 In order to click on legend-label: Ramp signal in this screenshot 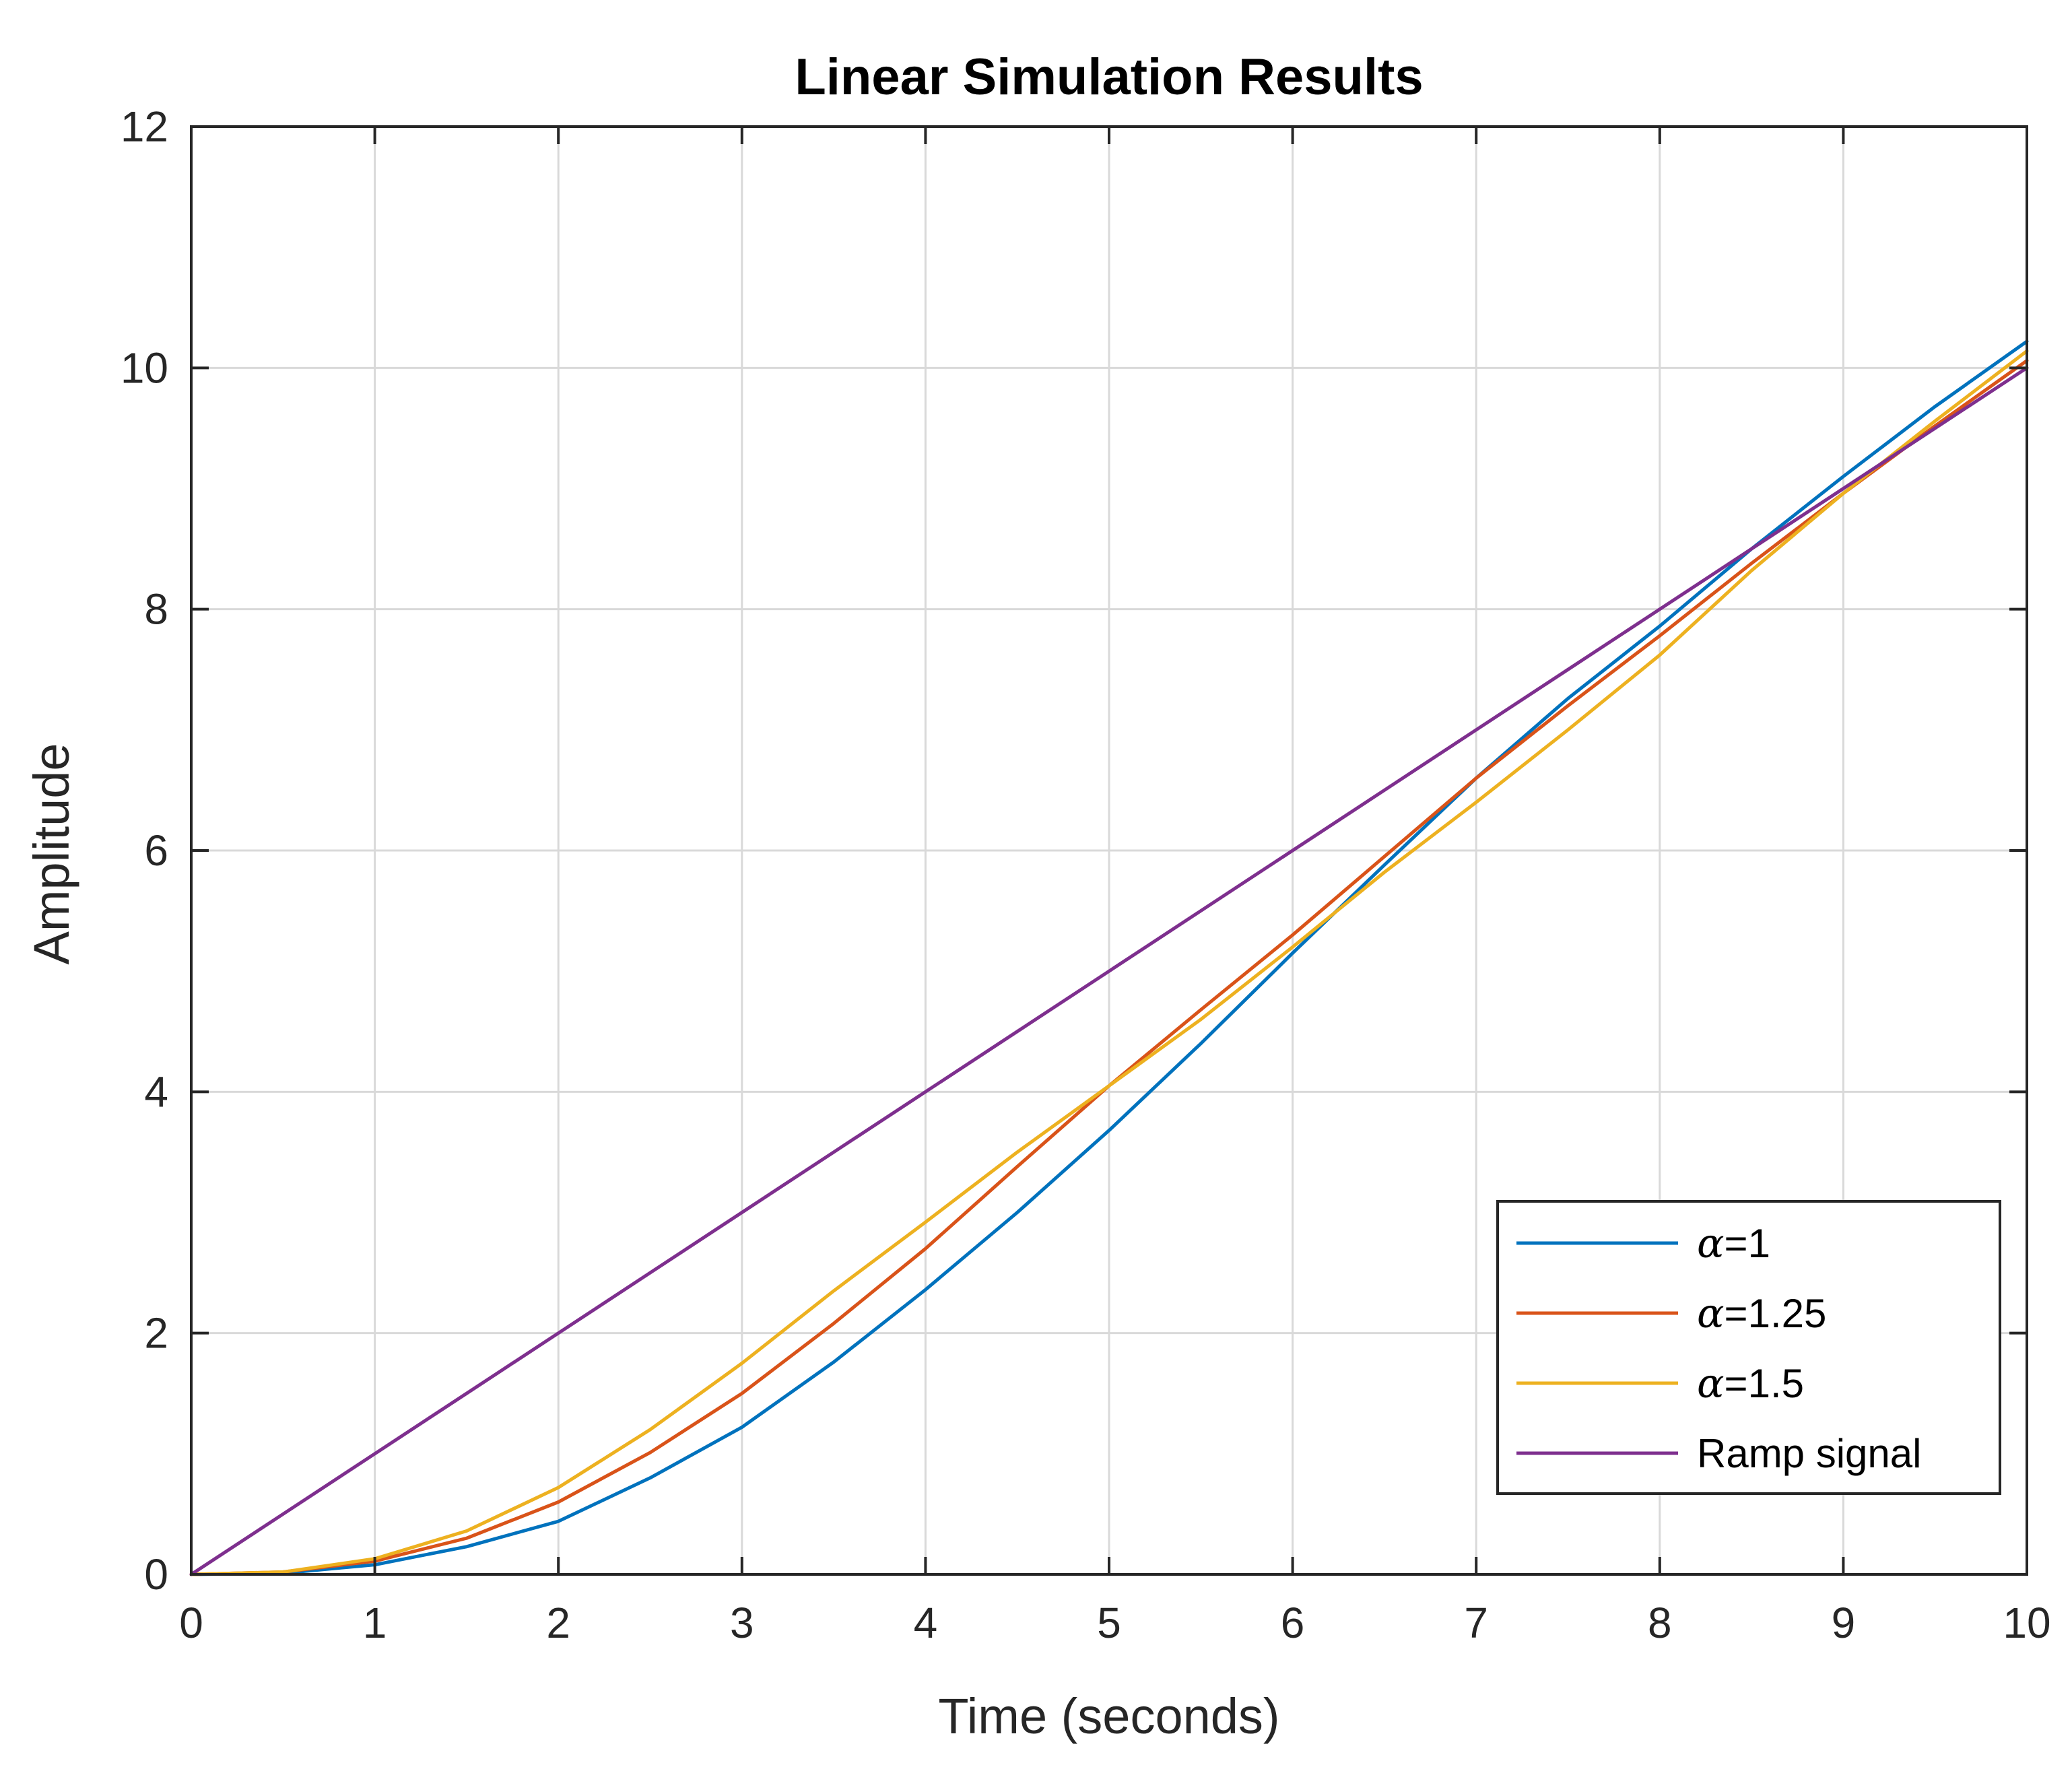, I will do `click(1809, 1453)`.